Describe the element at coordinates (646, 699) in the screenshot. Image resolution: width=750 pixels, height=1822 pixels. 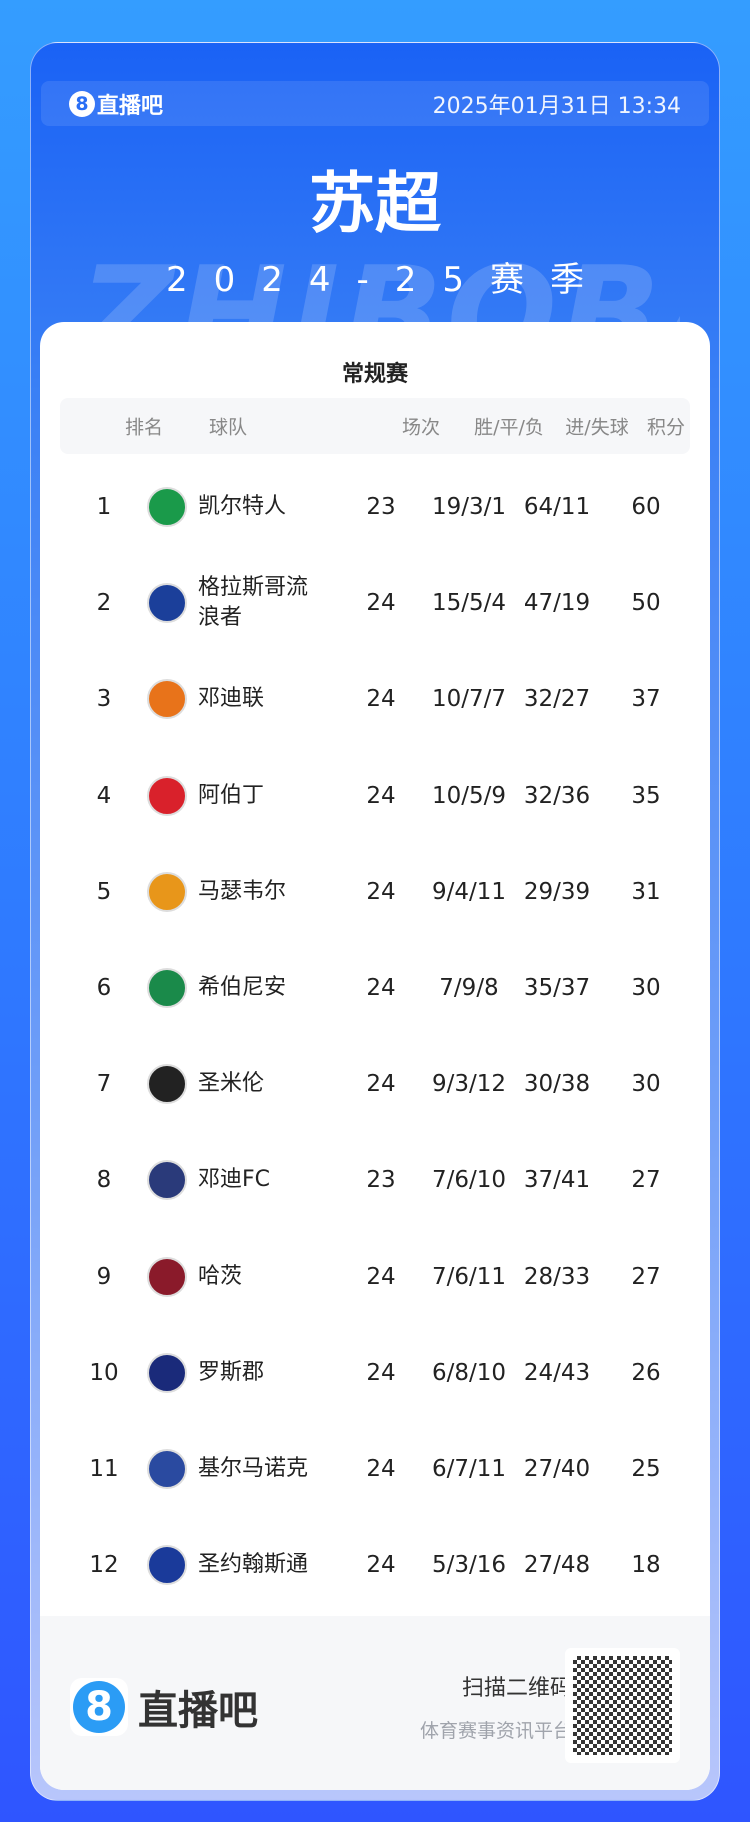
I see `points: 37` at that location.